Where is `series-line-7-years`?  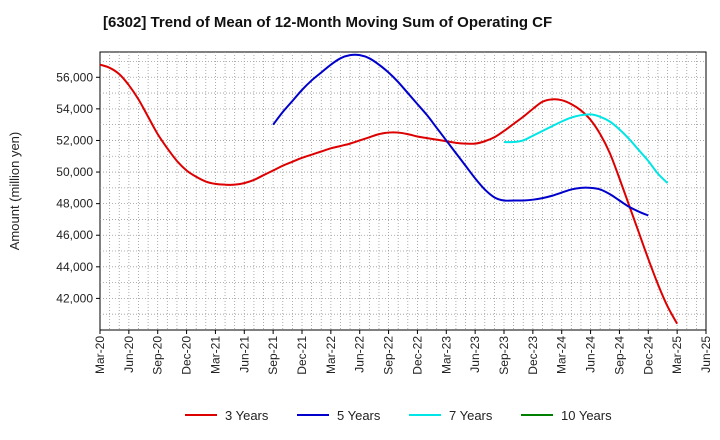 series-line-7-years is located at coordinates (586, 148).